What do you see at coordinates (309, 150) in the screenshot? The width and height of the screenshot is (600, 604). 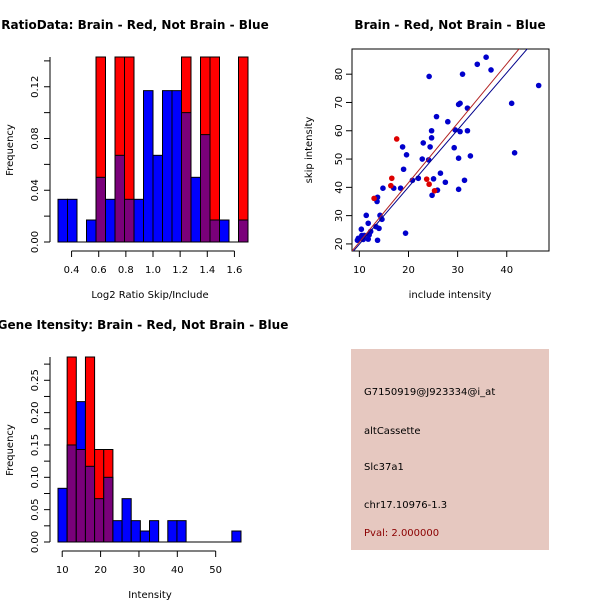 I see `scatter-ylabel: skip intensity` at bounding box center [309, 150].